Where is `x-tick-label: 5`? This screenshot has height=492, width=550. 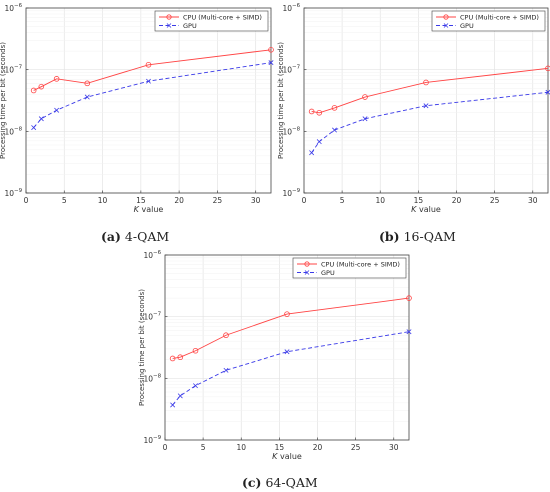
x-tick-label: 5 is located at coordinates (64, 200).